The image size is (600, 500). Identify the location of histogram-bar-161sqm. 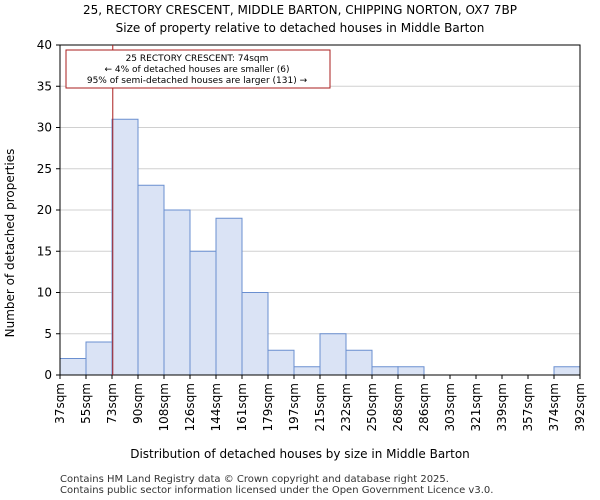
(255, 334).